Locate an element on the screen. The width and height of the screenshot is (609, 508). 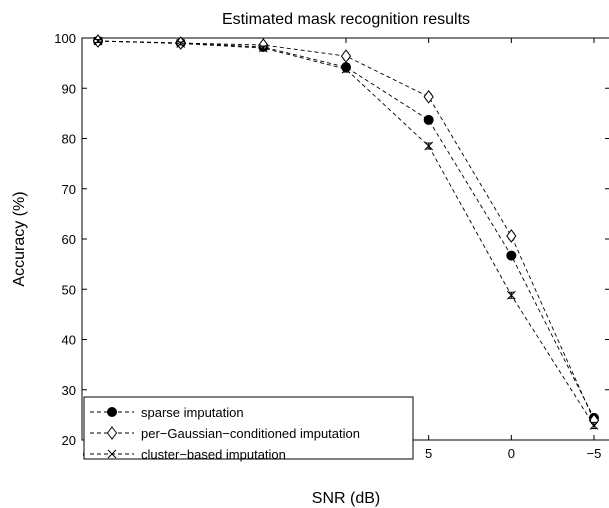
y-tick-label: 100 is located at coordinates (65, 38).